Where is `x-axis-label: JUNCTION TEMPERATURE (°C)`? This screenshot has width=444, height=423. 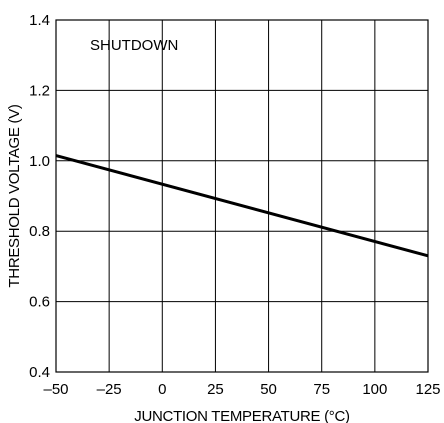
x-axis-label: JUNCTION TEMPERATURE (°C) is located at coordinates (242, 415).